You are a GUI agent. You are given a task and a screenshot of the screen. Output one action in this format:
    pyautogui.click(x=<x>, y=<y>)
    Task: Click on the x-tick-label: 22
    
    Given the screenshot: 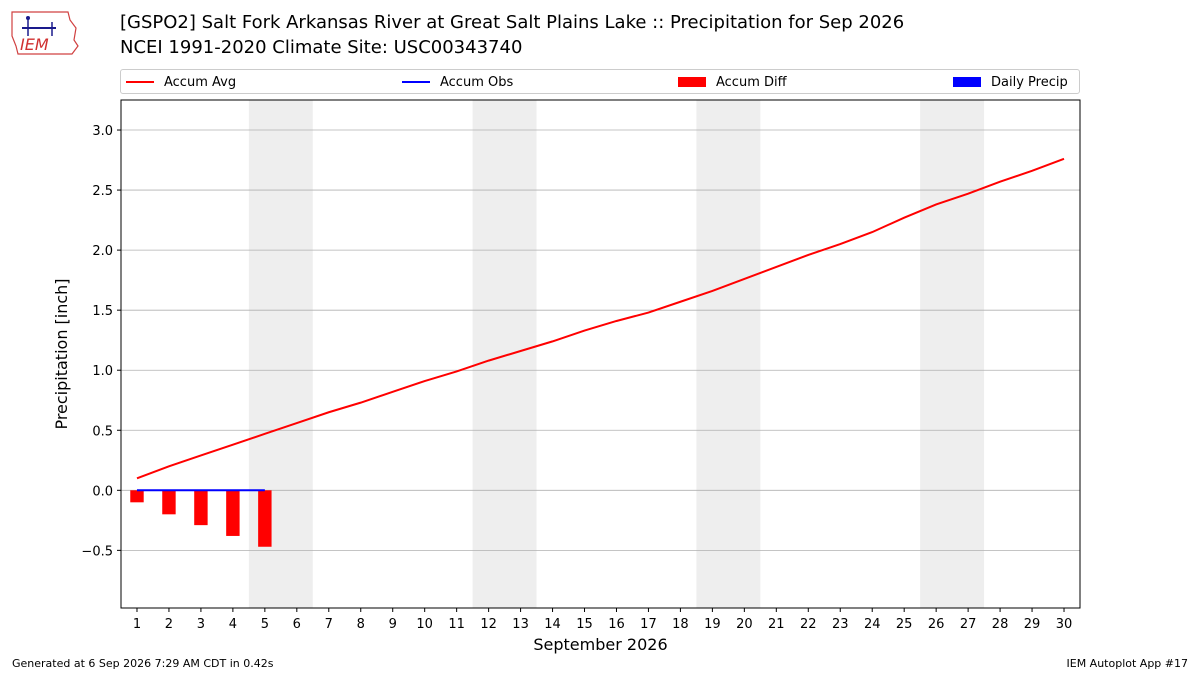 What is the action you would take?
    pyautogui.click(x=808, y=624)
    